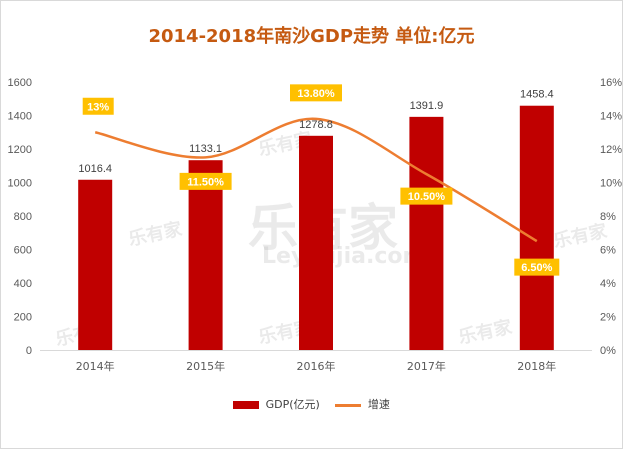 This screenshot has height=449, width=623. I want to click on gdp-bar-label: 1458.4, so click(537, 95).